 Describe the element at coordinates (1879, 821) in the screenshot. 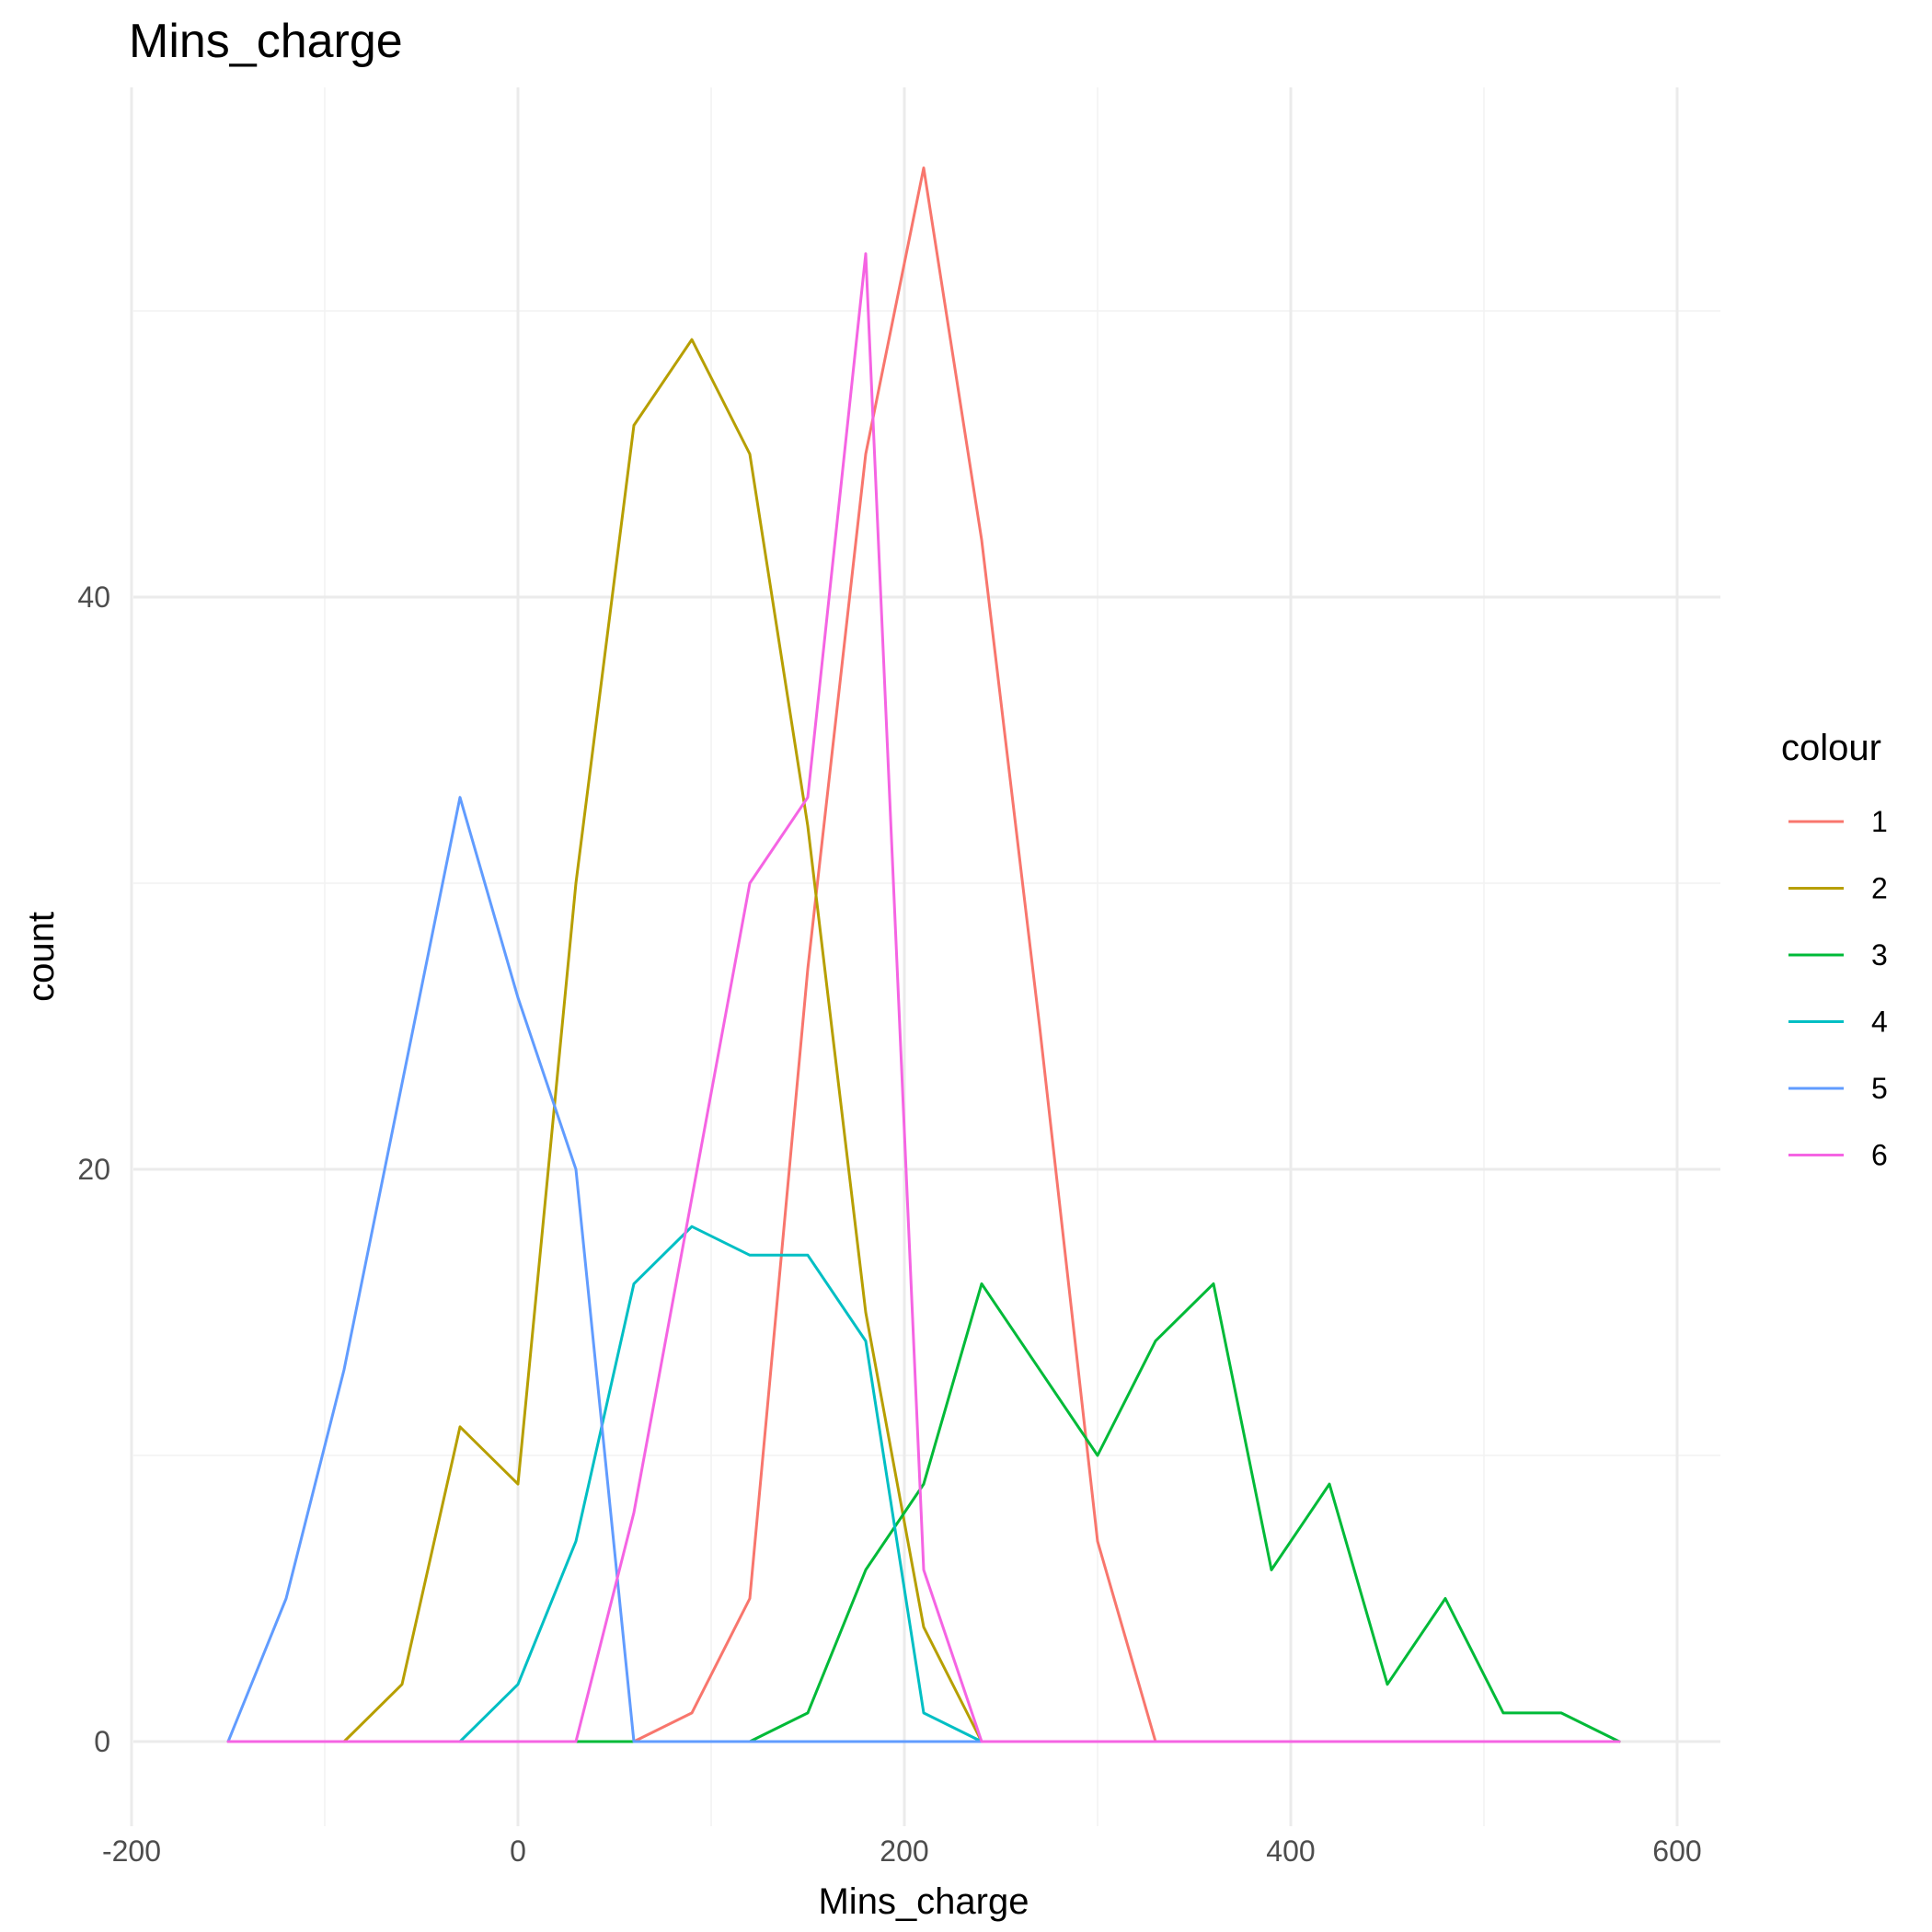

I see `legend-label-1: 1` at that location.